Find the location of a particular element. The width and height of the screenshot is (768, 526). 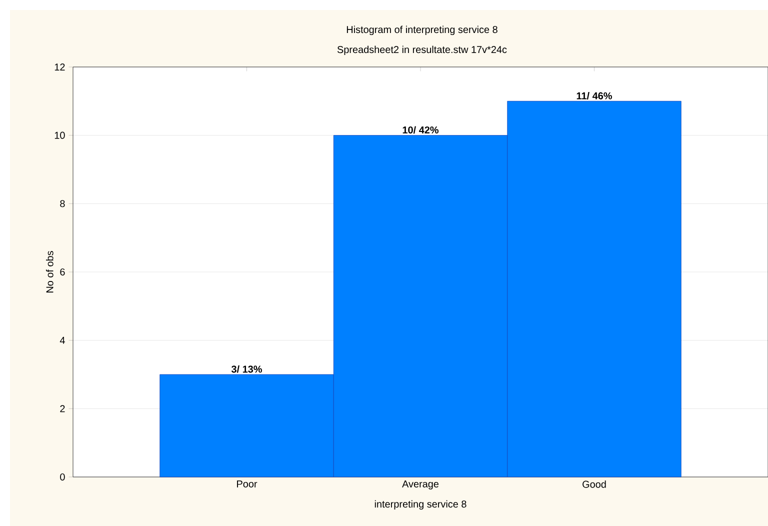

y-tick-label: 6 is located at coordinates (62, 272).